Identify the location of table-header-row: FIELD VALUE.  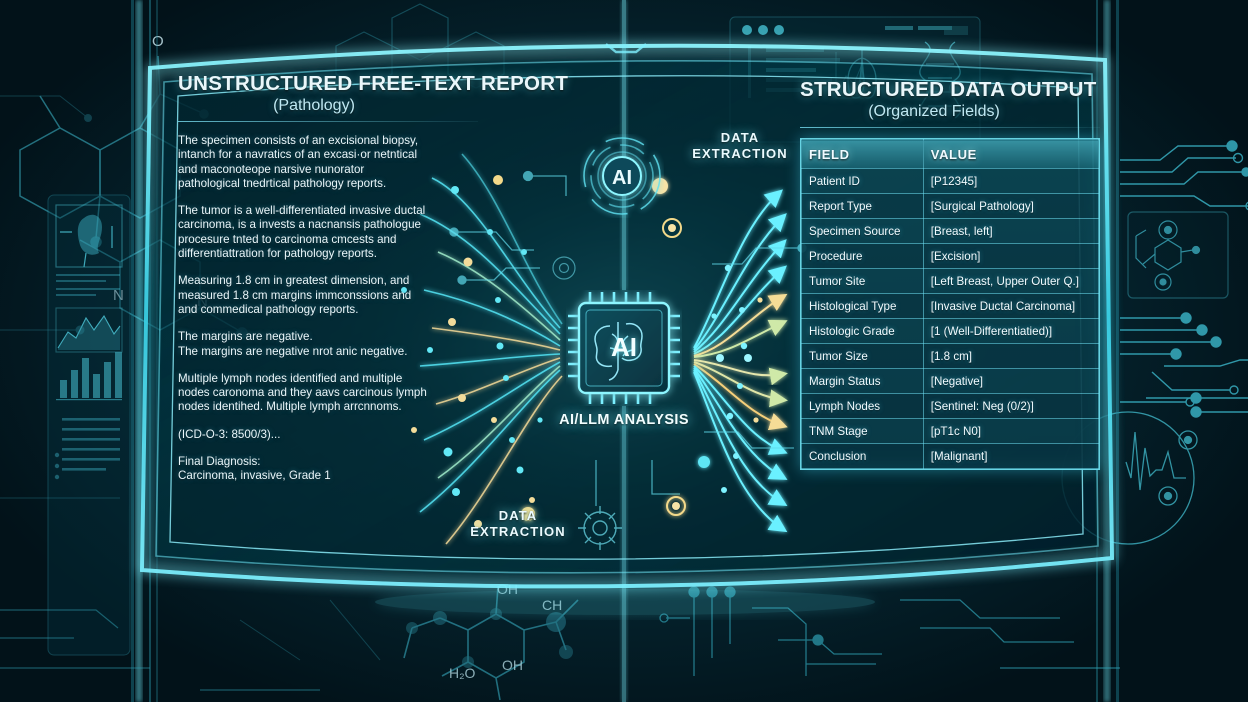
(950, 154).